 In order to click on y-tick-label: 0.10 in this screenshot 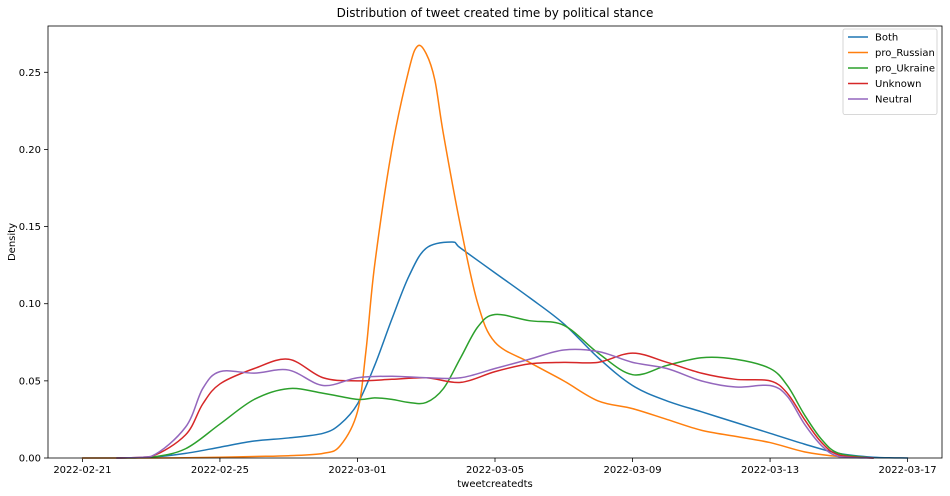, I will do `click(30, 304)`.